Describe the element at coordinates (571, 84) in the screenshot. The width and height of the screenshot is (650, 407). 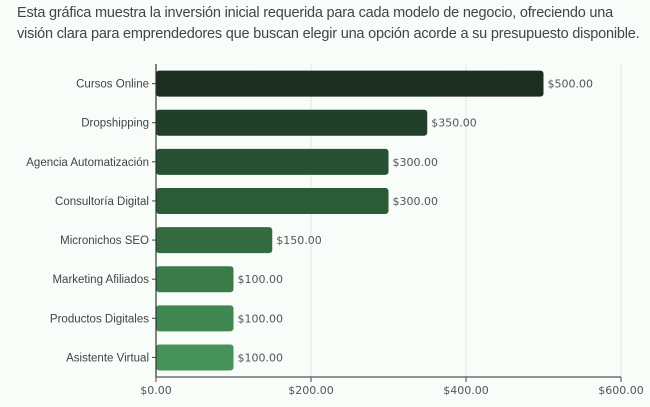
I see `data-label: $500.00` at that location.